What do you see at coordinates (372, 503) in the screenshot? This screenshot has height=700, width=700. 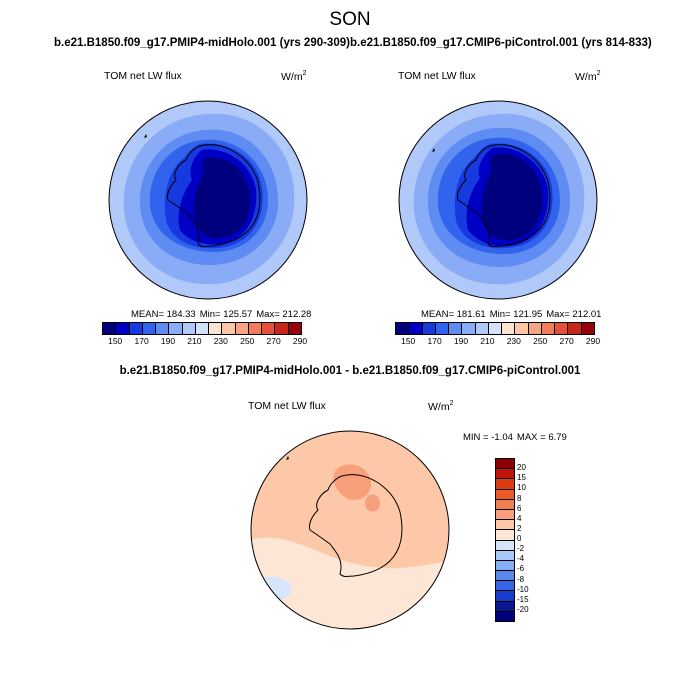 I see `diff-band-4to6-b` at bounding box center [372, 503].